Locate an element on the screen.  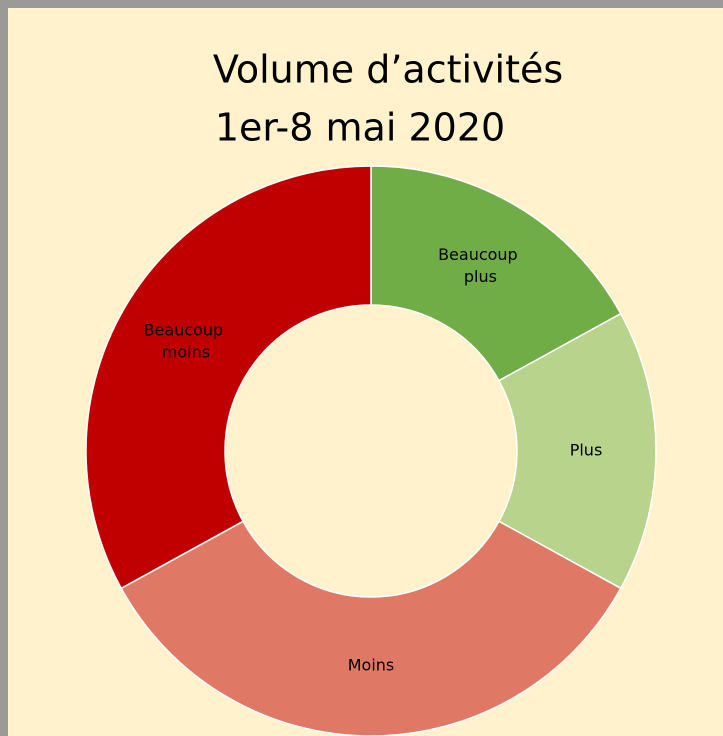
chart-subtitle: 1er-8 mai 2020 is located at coordinates (360, 128).